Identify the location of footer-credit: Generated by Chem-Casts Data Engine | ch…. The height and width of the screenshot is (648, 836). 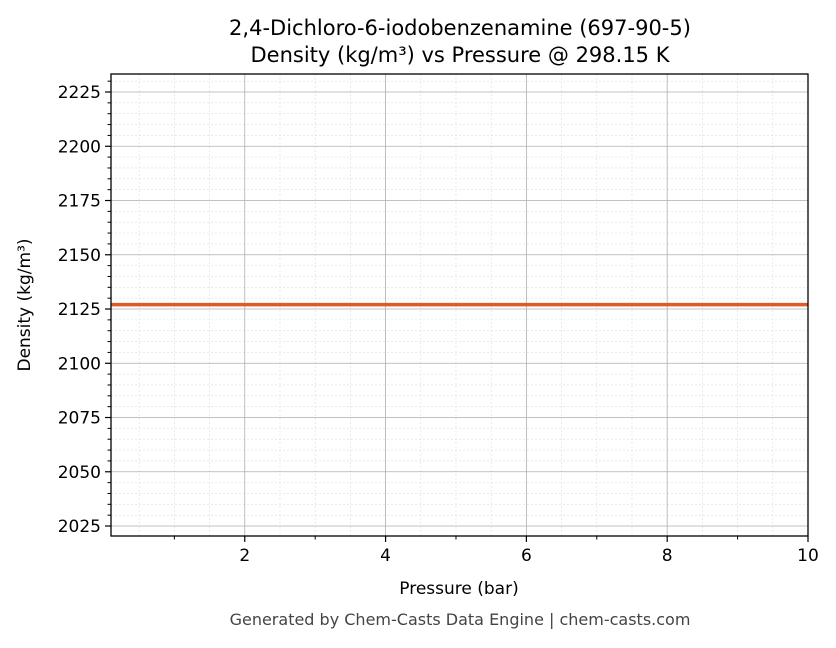
(460, 619).